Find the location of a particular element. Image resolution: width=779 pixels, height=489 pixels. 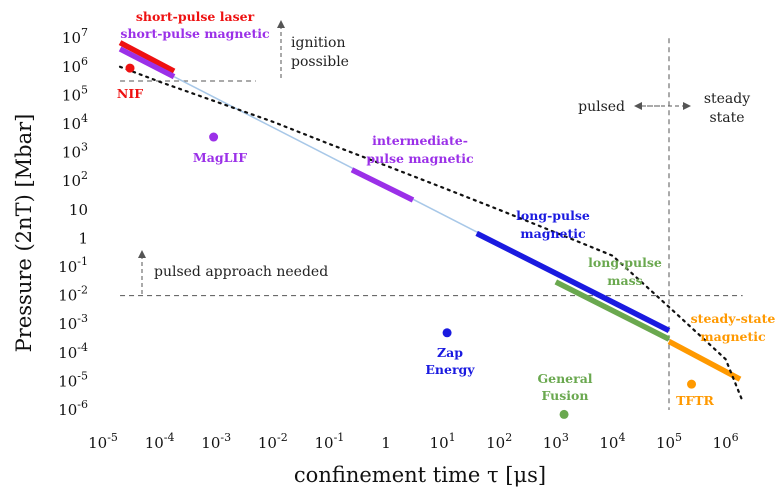

x-tick-label: 10³ is located at coordinates (556, 441).